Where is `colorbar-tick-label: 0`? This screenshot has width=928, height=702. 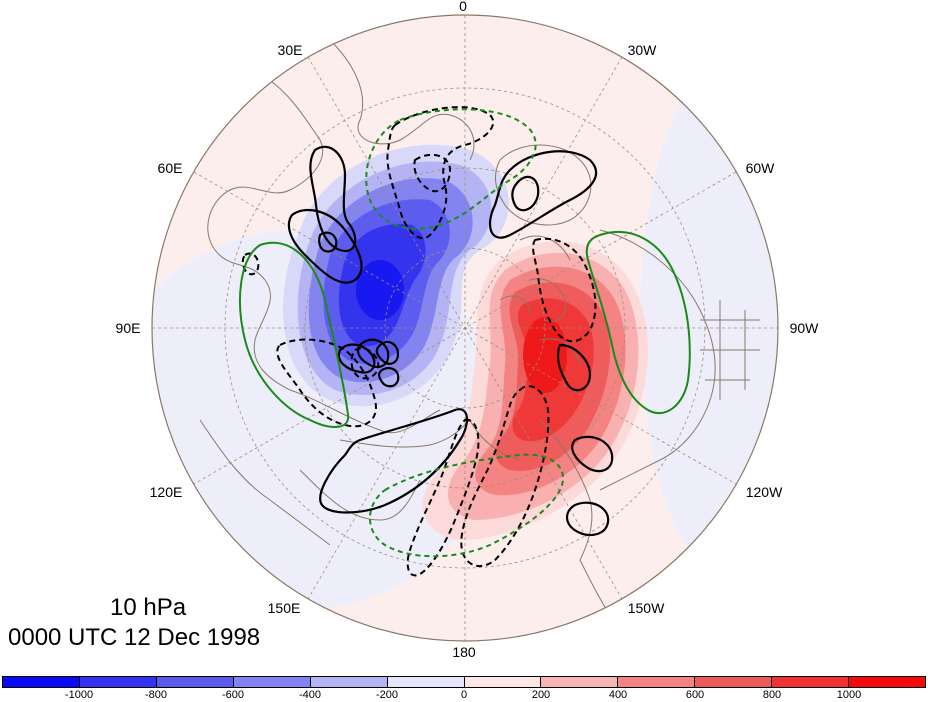
colorbar-tick-label: 0 is located at coordinates (464, 695).